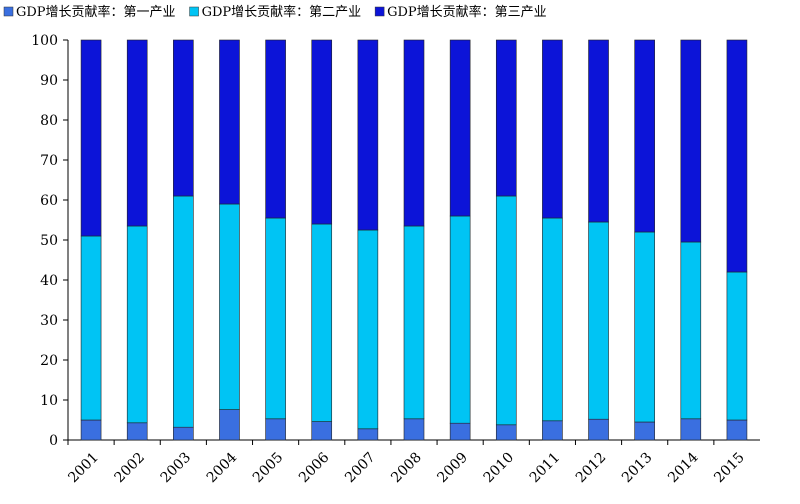 This screenshot has width=800, height=504. I want to click on y-tick-label: 50, so click(49, 241).